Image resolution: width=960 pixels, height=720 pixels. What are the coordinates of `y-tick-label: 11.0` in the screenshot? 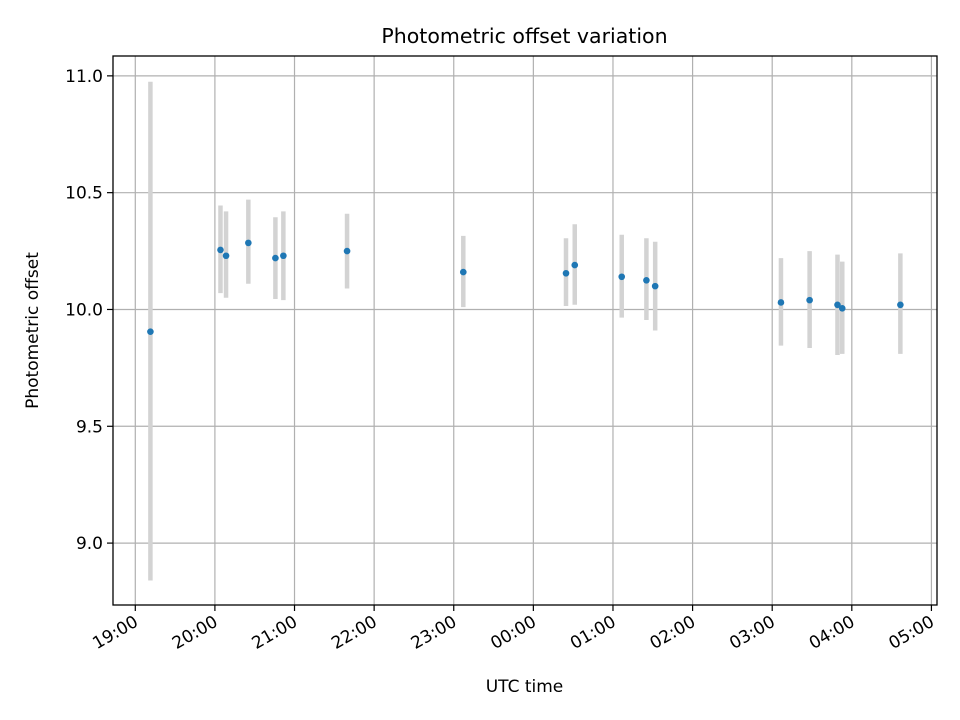 It's located at (84, 77).